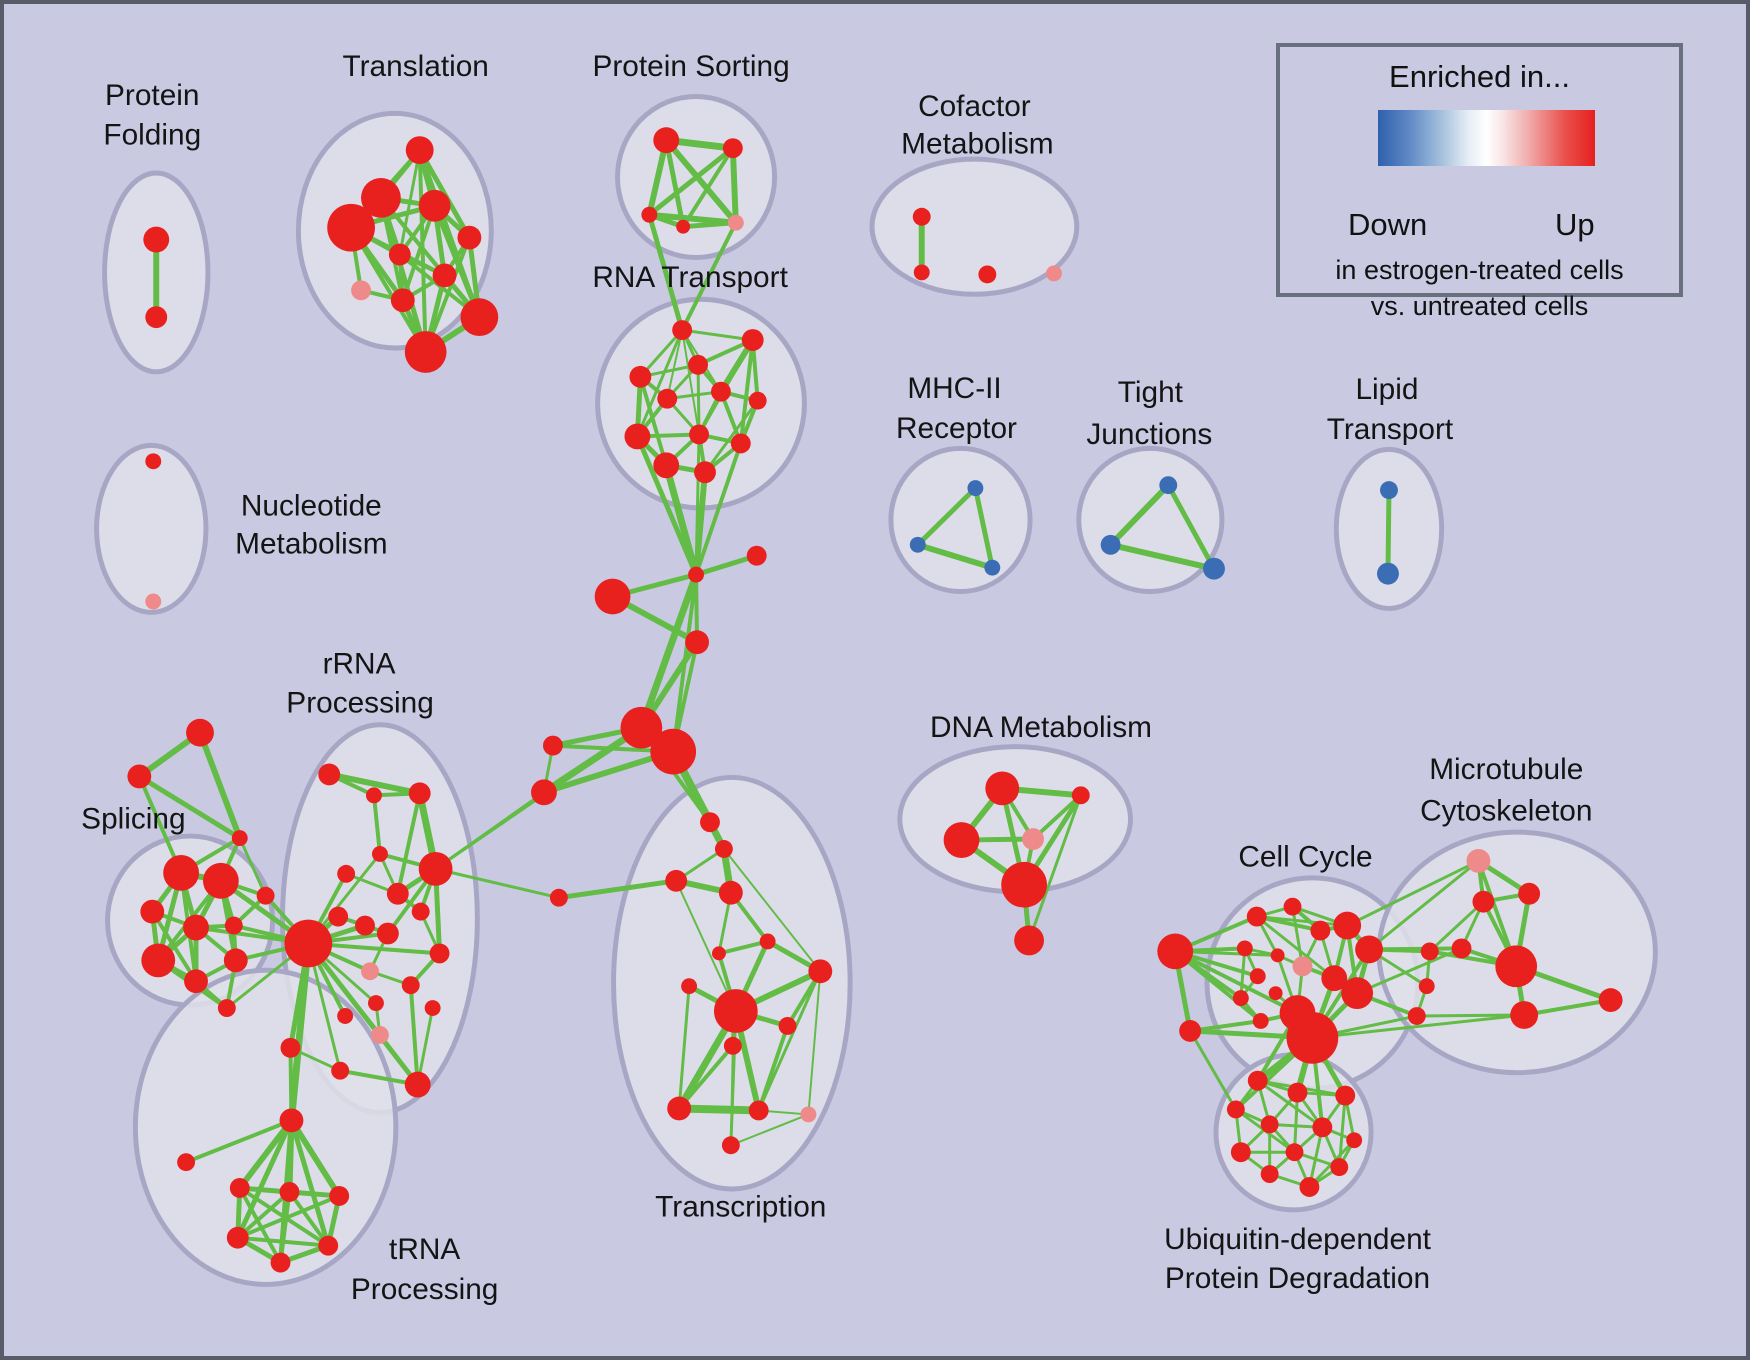 Image resolution: width=1750 pixels, height=1360 pixels. I want to click on network-node-t9, so click(479, 317).